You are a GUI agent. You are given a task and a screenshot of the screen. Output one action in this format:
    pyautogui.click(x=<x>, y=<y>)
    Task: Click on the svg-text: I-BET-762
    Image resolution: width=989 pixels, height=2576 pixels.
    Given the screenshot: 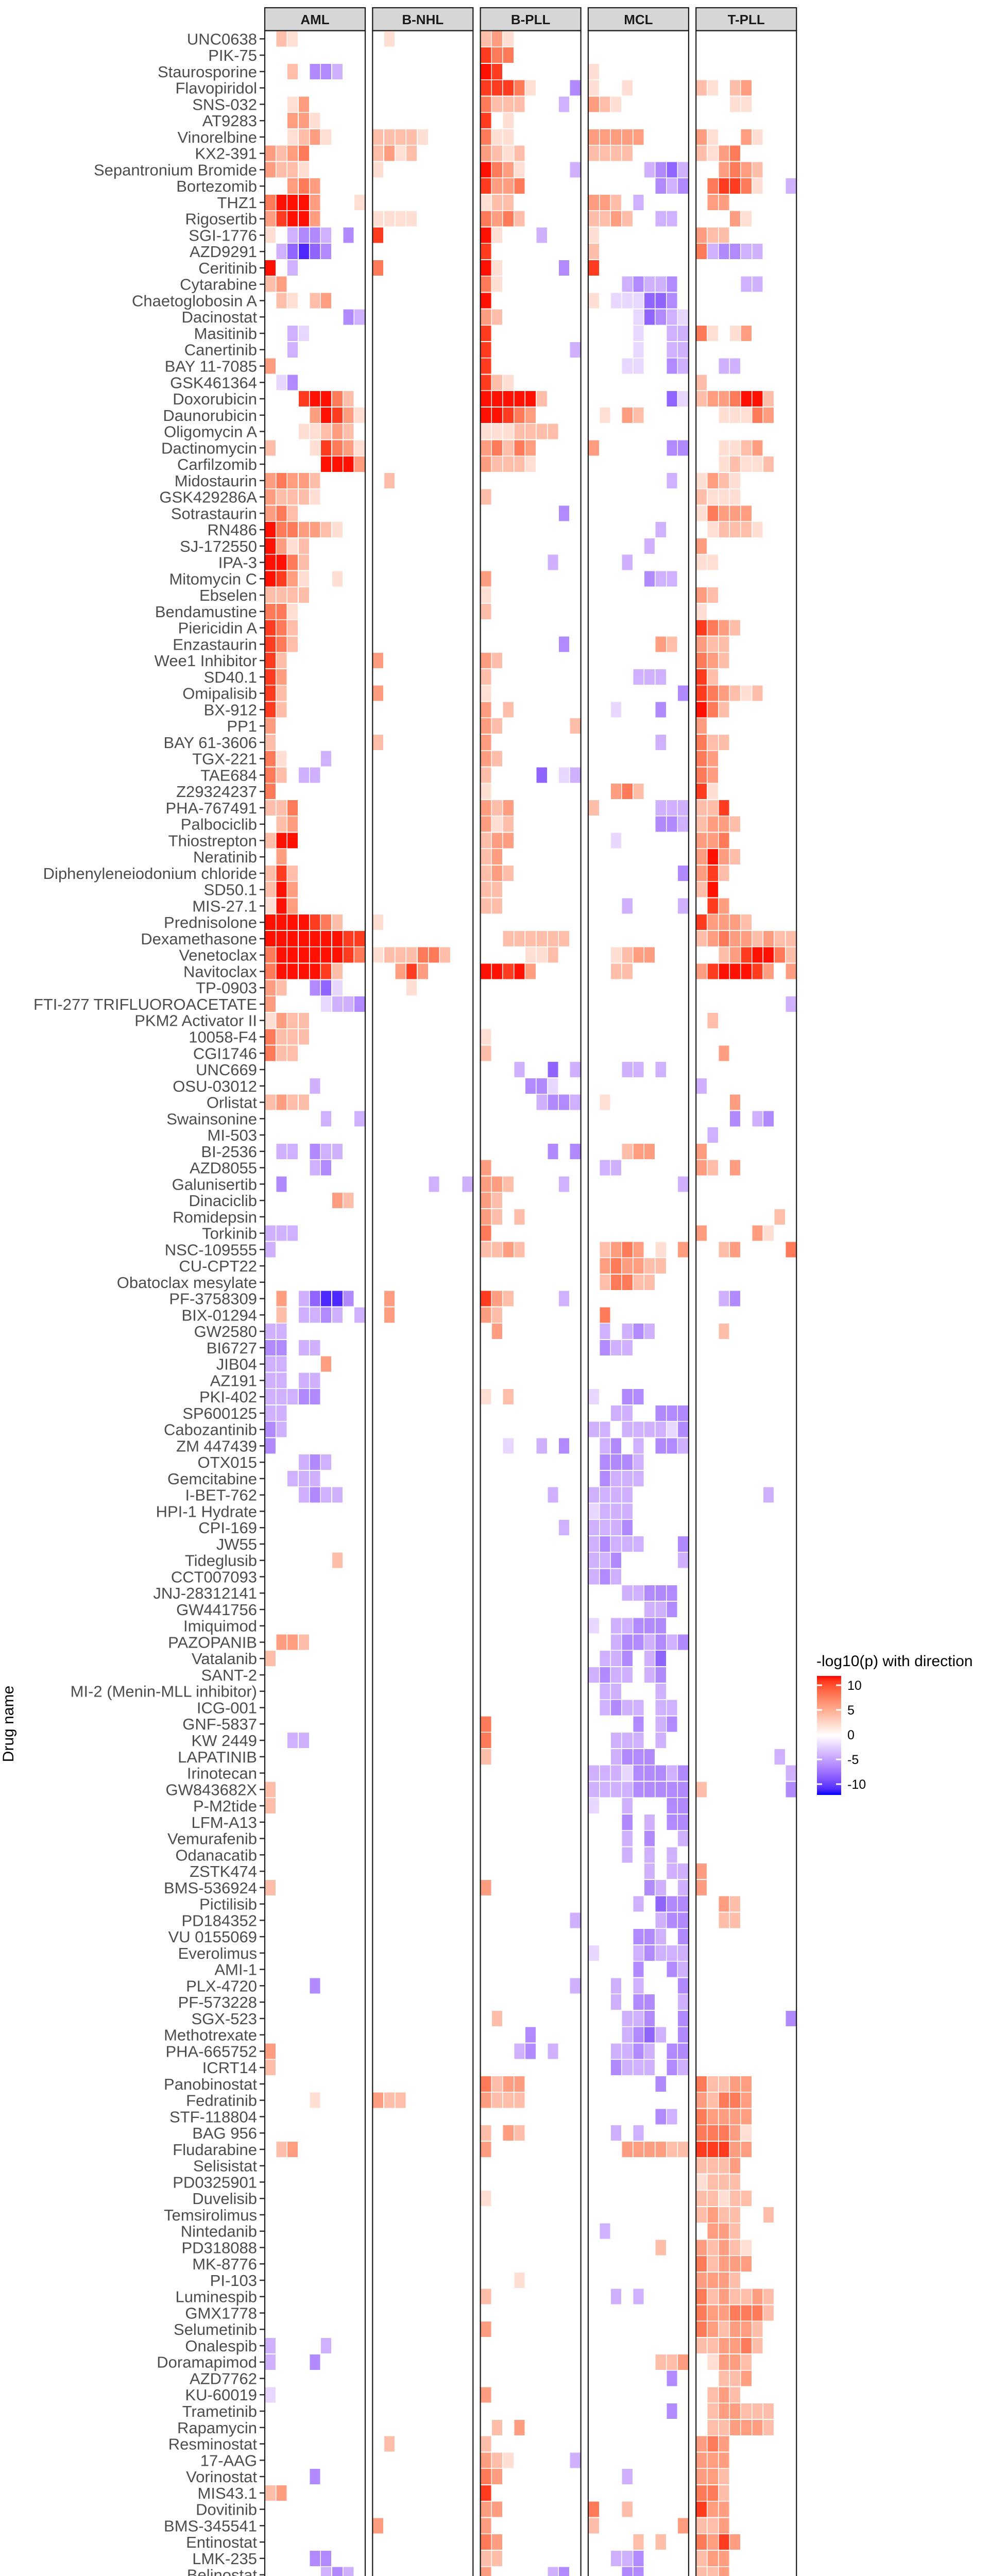 What is the action you would take?
    pyautogui.click(x=221, y=1495)
    